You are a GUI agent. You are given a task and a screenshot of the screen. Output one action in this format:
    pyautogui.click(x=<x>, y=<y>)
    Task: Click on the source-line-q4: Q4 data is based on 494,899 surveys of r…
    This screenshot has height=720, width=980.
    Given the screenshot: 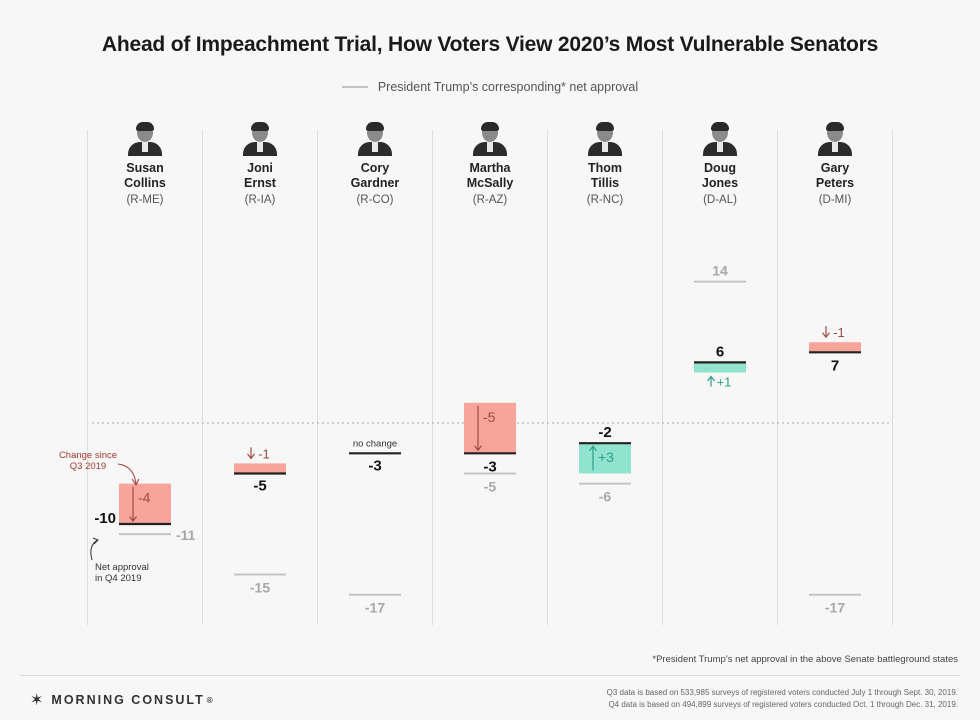 What is the action you would take?
    pyautogui.click(x=783, y=704)
    